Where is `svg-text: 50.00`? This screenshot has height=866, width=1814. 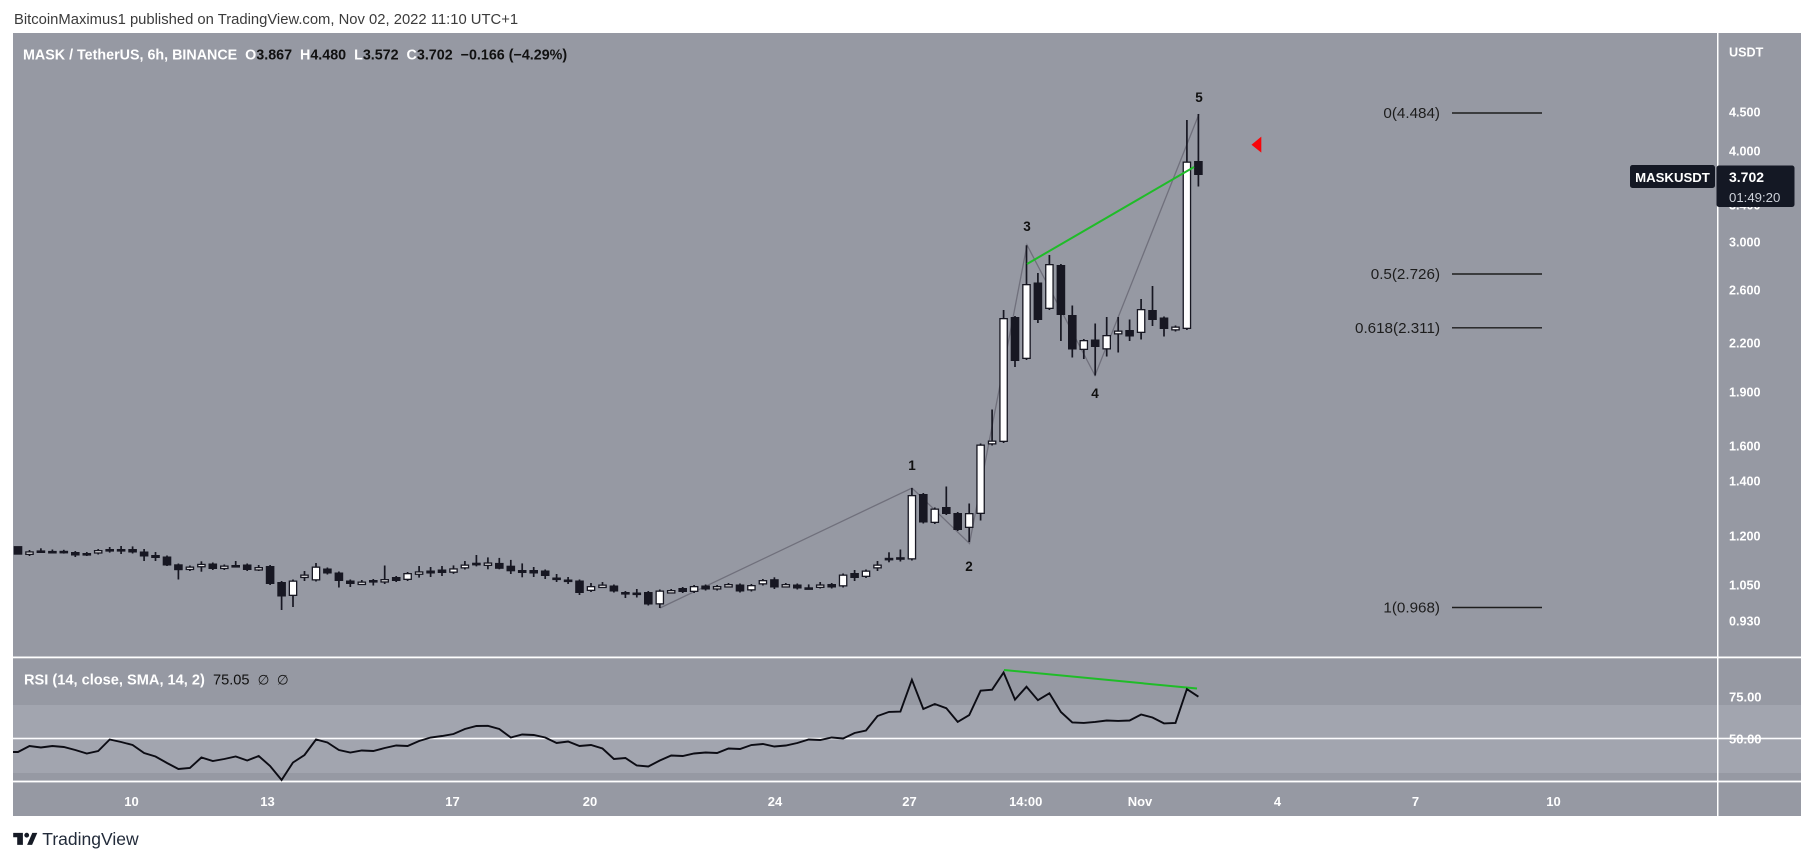
svg-text: 50.00 is located at coordinates (1745, 739).